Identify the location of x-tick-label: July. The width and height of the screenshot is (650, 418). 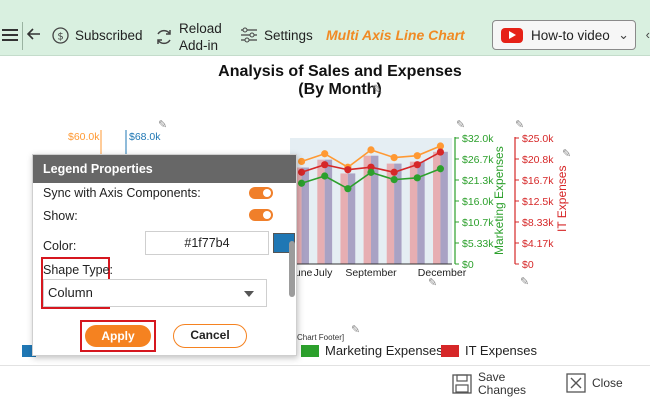
(323, 273).